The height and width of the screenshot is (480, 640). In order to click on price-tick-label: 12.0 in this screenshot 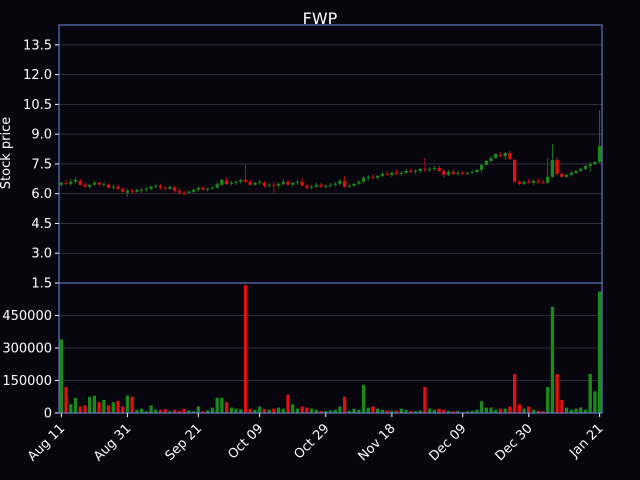, I will do `click(37, 75)`.